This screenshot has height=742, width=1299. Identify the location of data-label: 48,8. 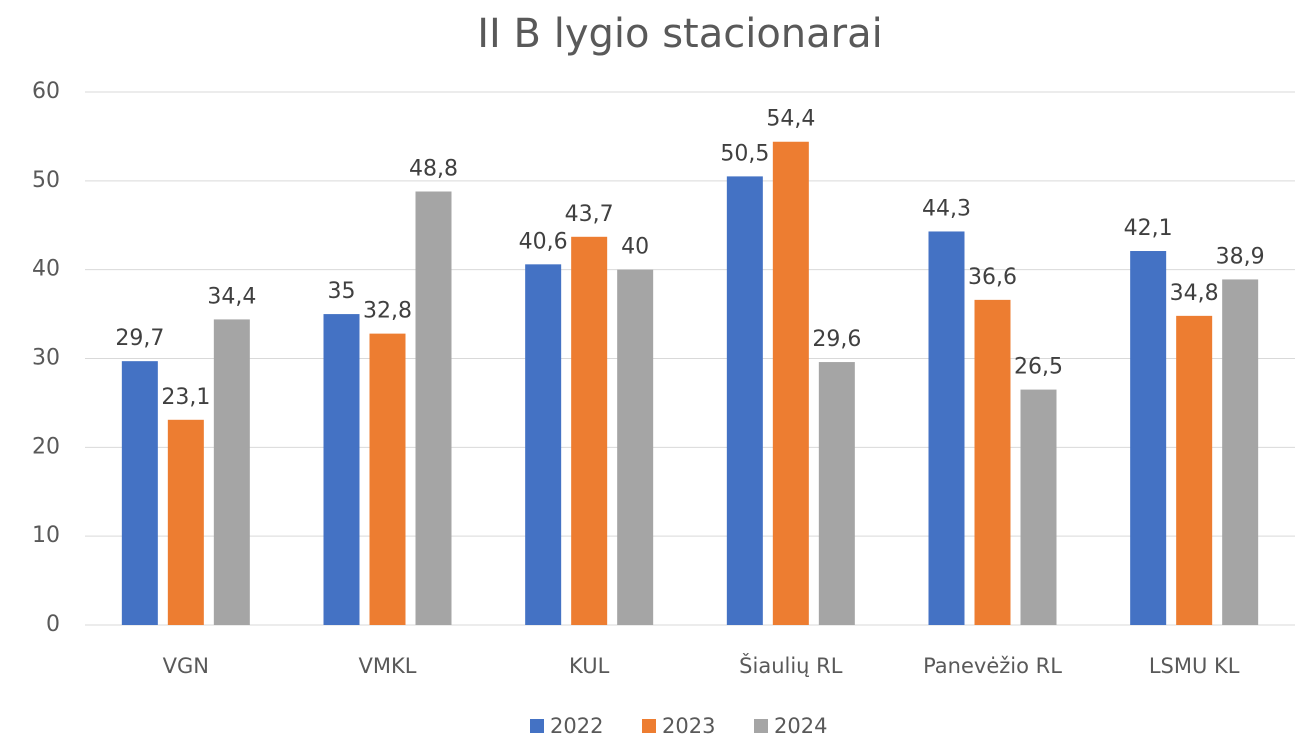
(433, 168).